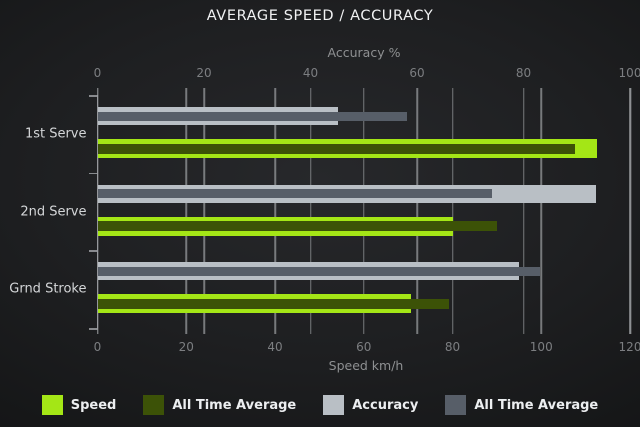 Image resolution: width=640 pixels, height=427 pixels. Describe the element at coordinates (53, 211) in the screenshot. I see `category-label-2nd-serve: 2nd Serve` at that location.